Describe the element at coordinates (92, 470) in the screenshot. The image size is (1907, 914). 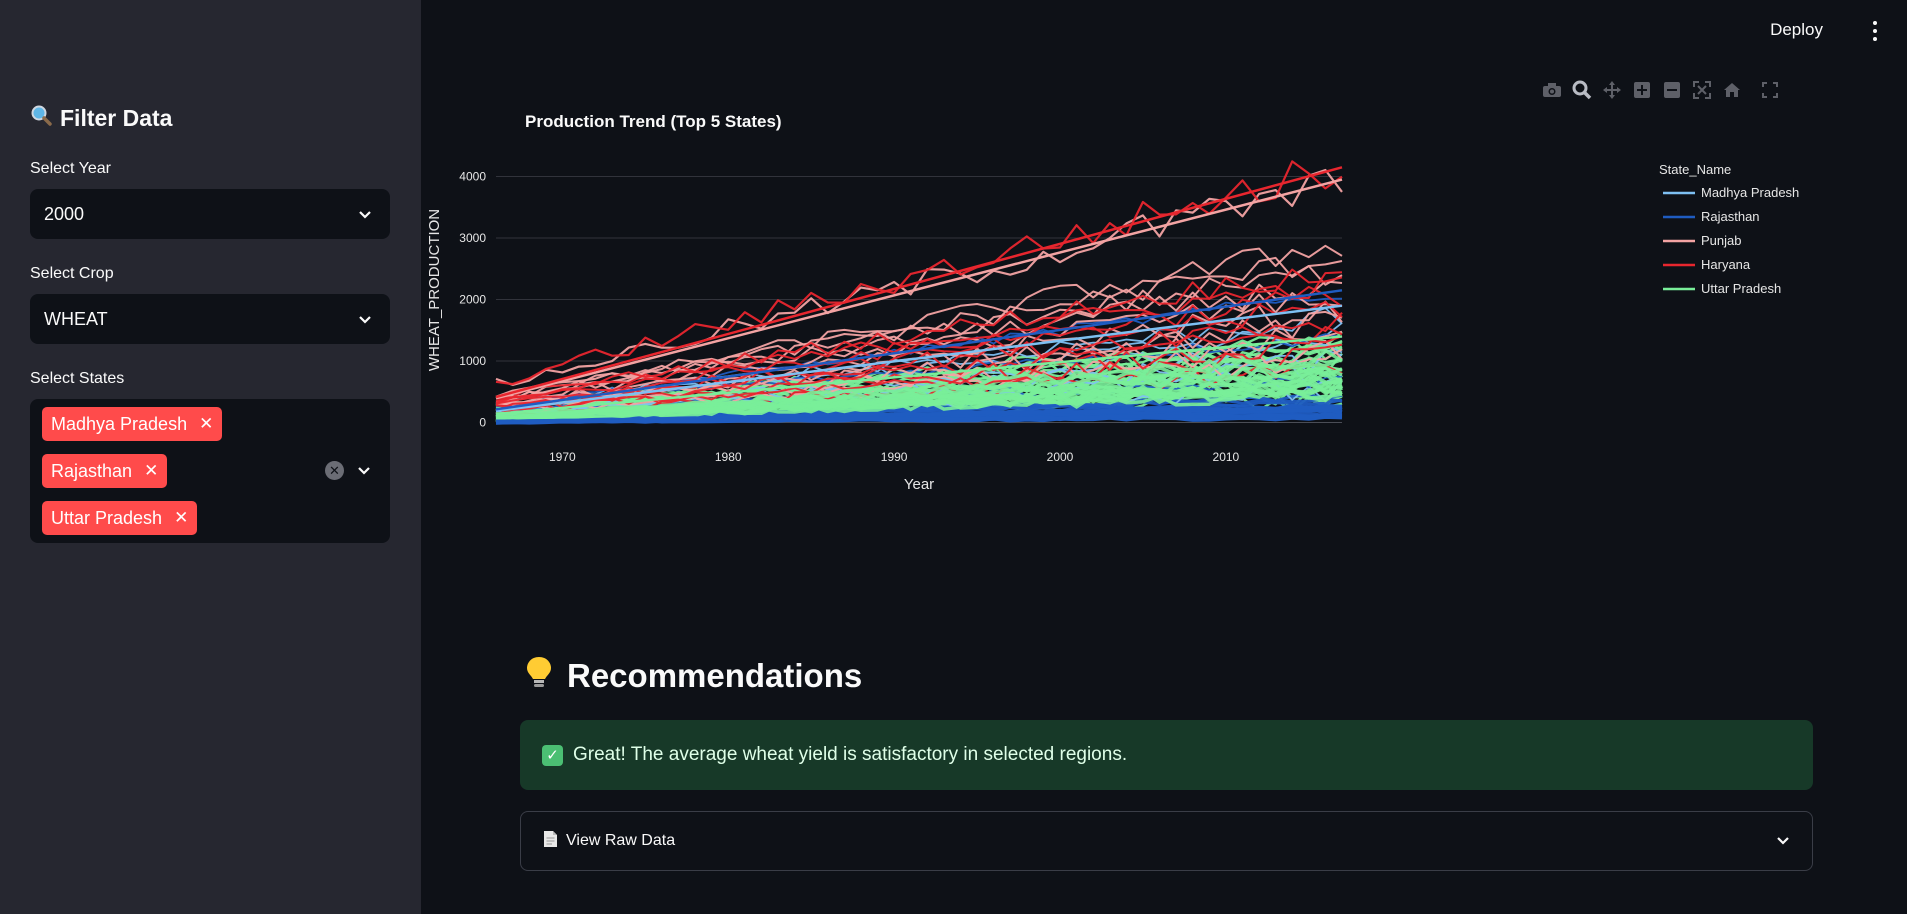
I see `state-tag-label: Rajasthan` at that location.